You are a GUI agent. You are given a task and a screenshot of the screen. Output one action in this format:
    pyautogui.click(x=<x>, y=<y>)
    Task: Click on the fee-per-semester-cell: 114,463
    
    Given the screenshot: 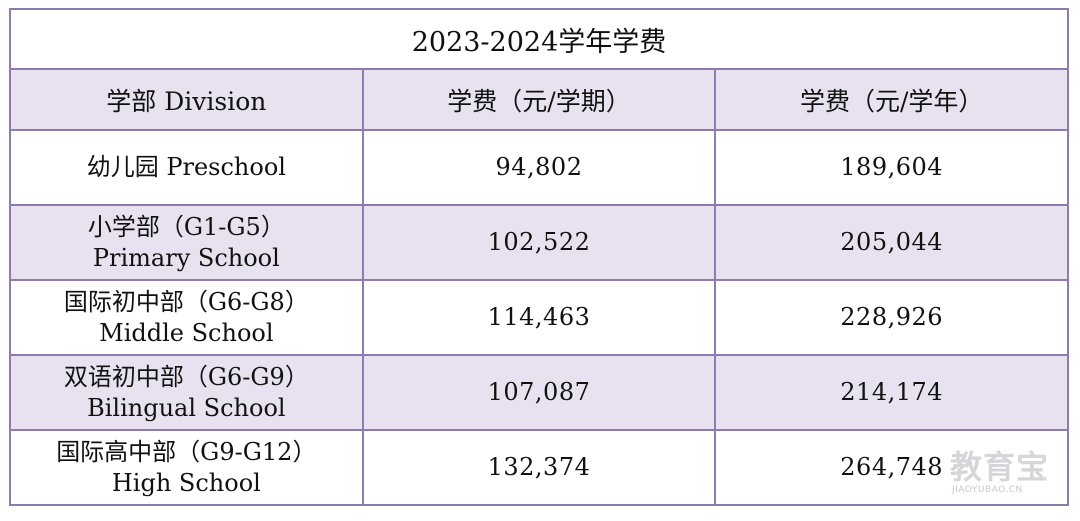 What is the action you would take?
    pyautogui.click(x=539, y=317)
    